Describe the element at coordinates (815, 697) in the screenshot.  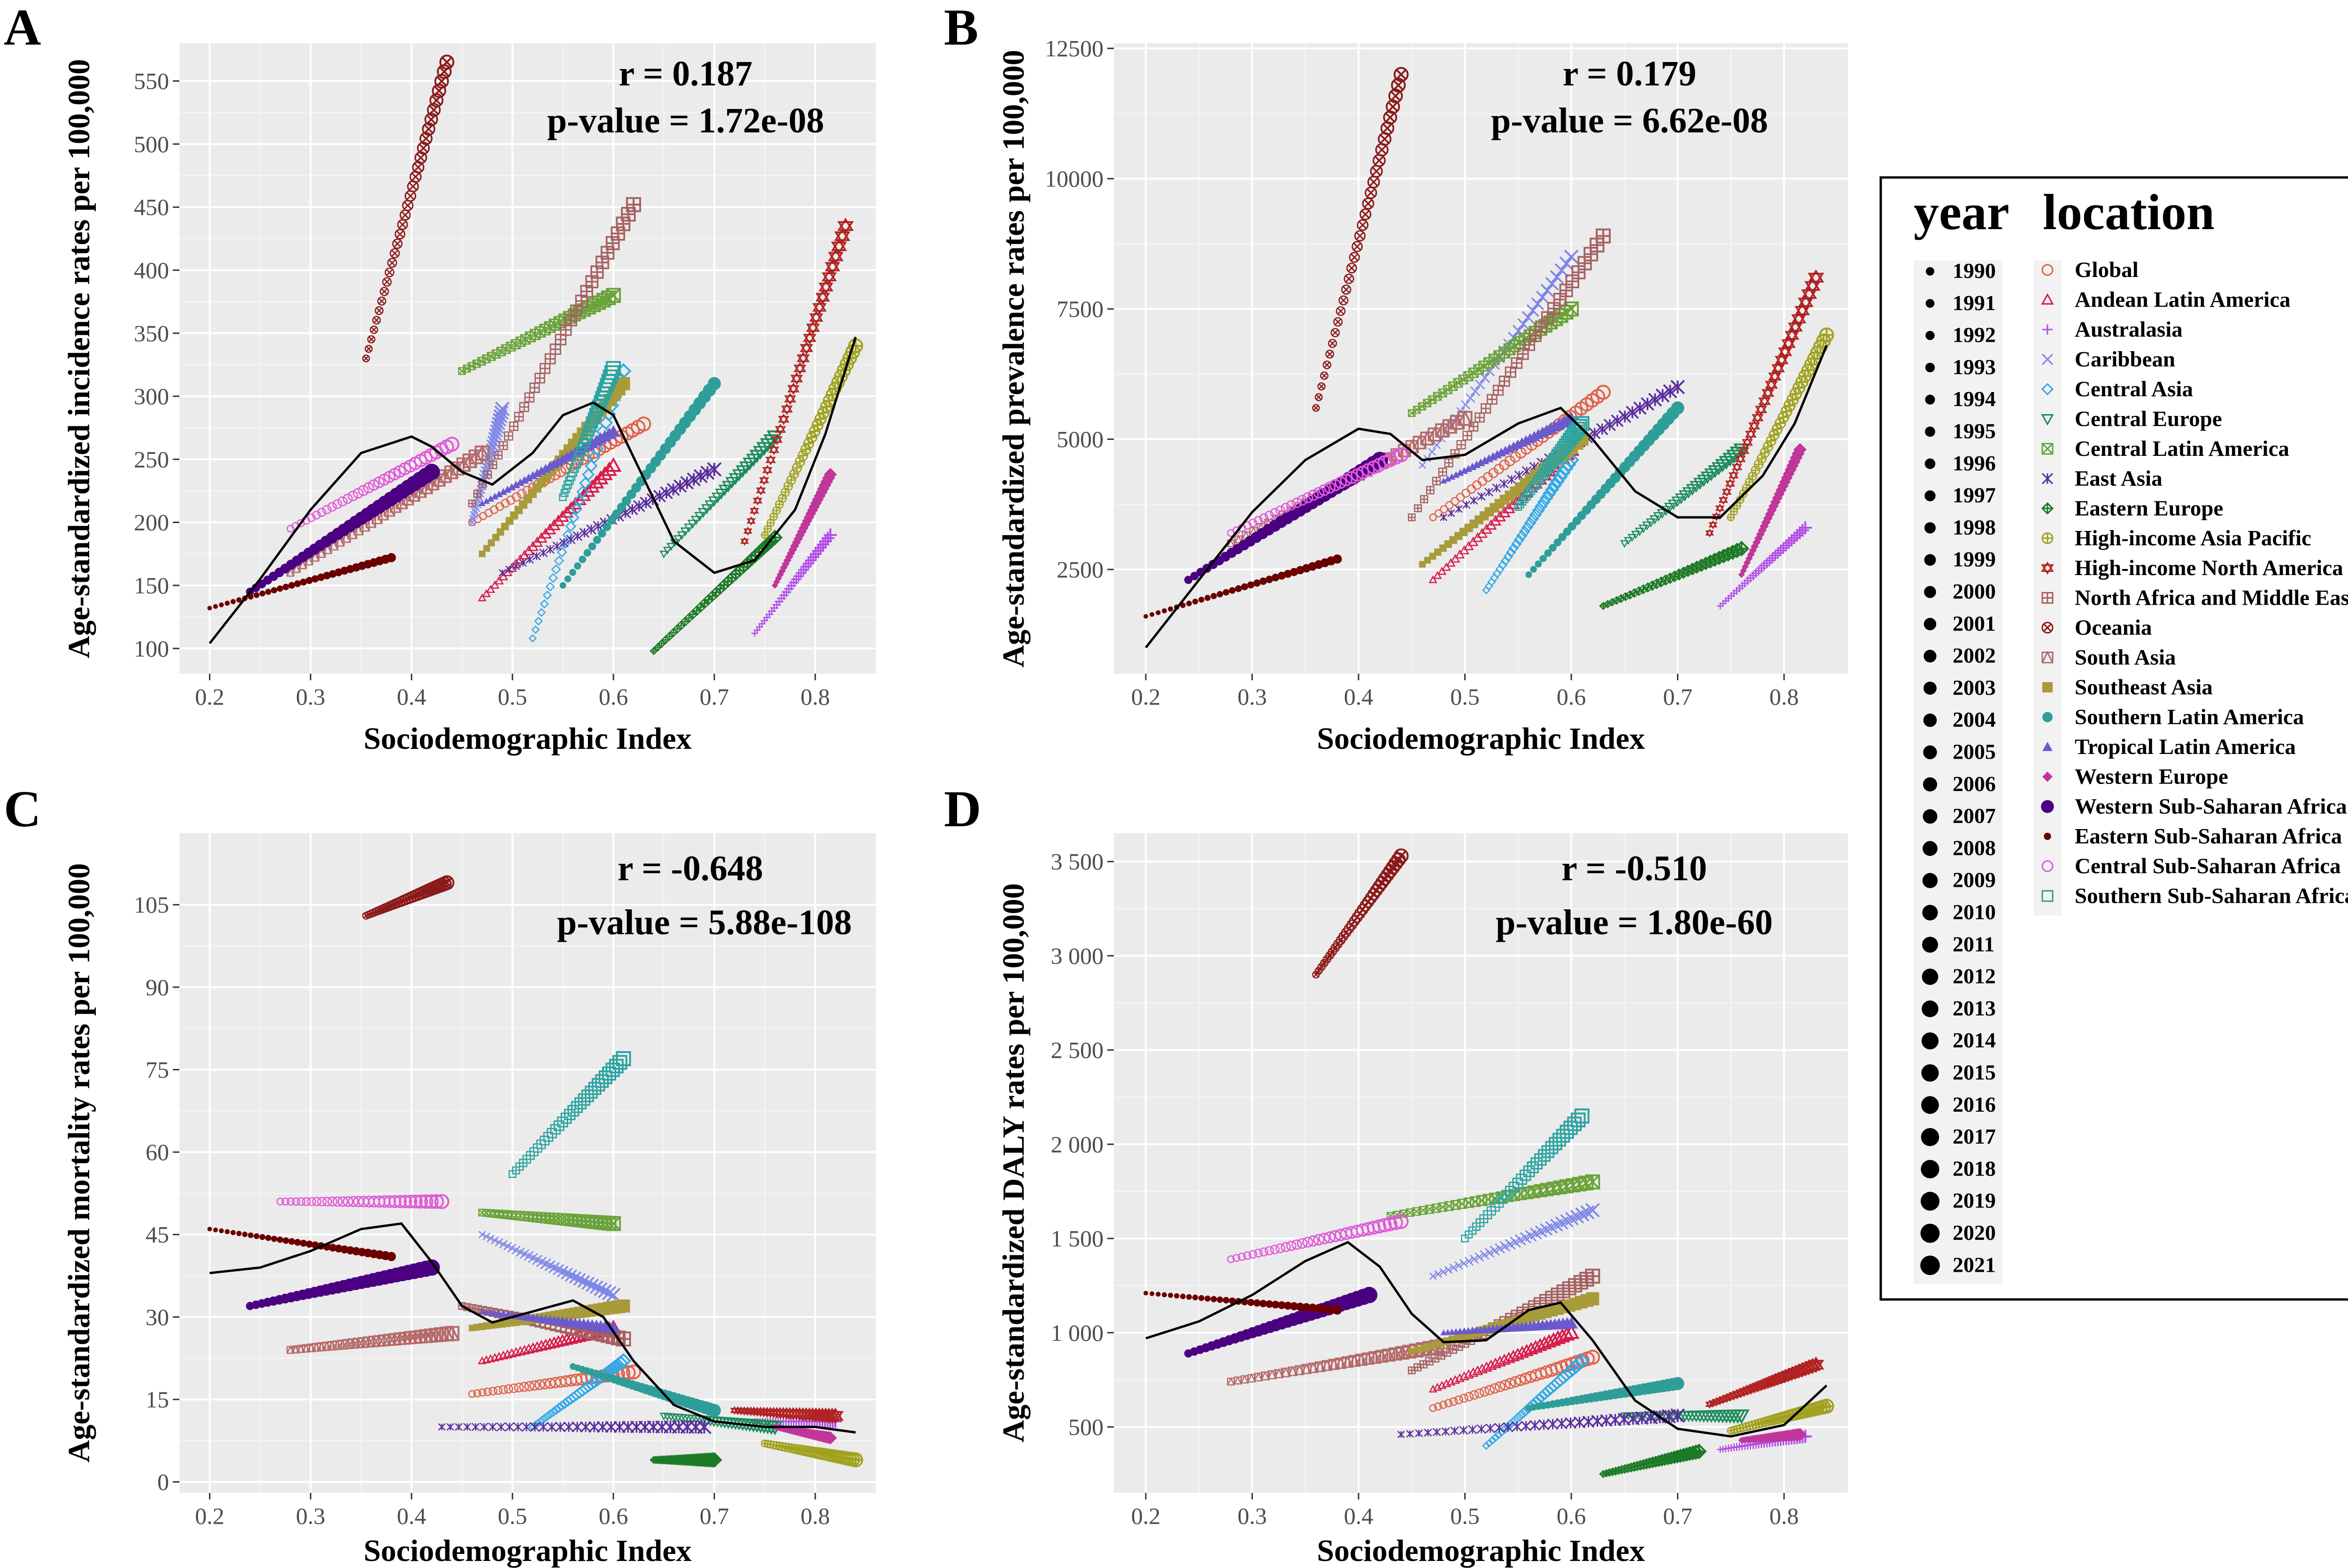
I see `x-tick-label: 0.8` at that location.